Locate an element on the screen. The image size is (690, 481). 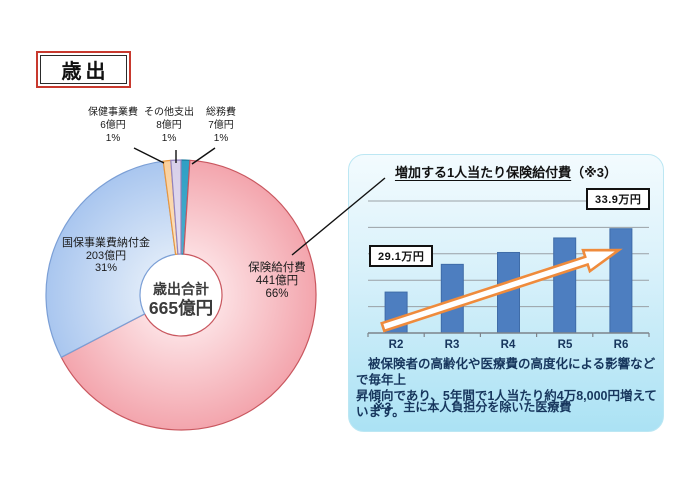
expenditure-title-inner: 歳出 is located at coordinates (83, 69).